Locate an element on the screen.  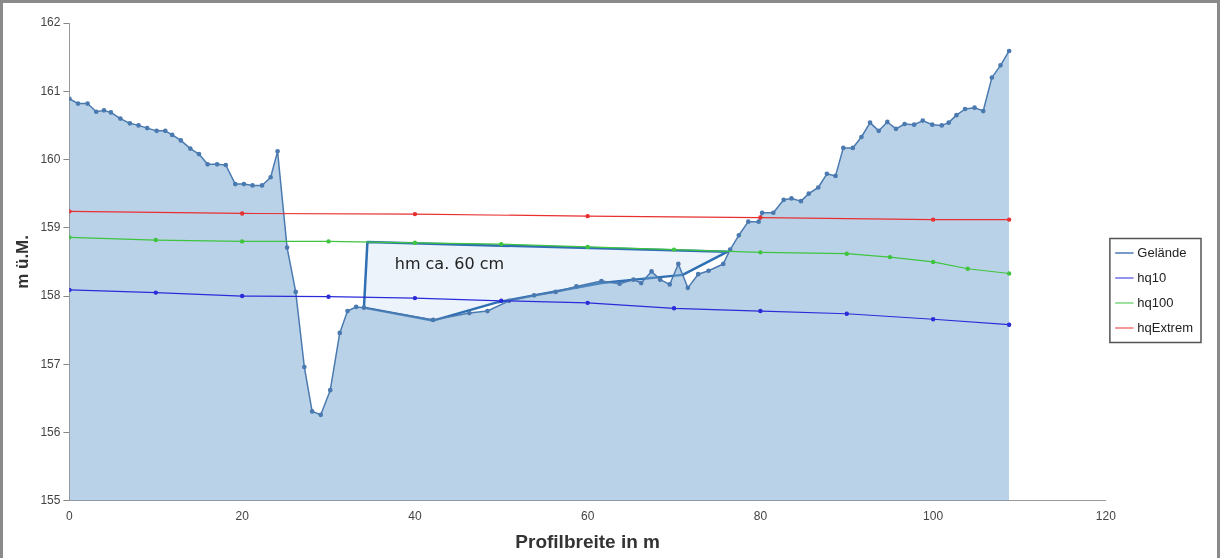
legend-label: Gelände is located at coordinates (1162, 252).